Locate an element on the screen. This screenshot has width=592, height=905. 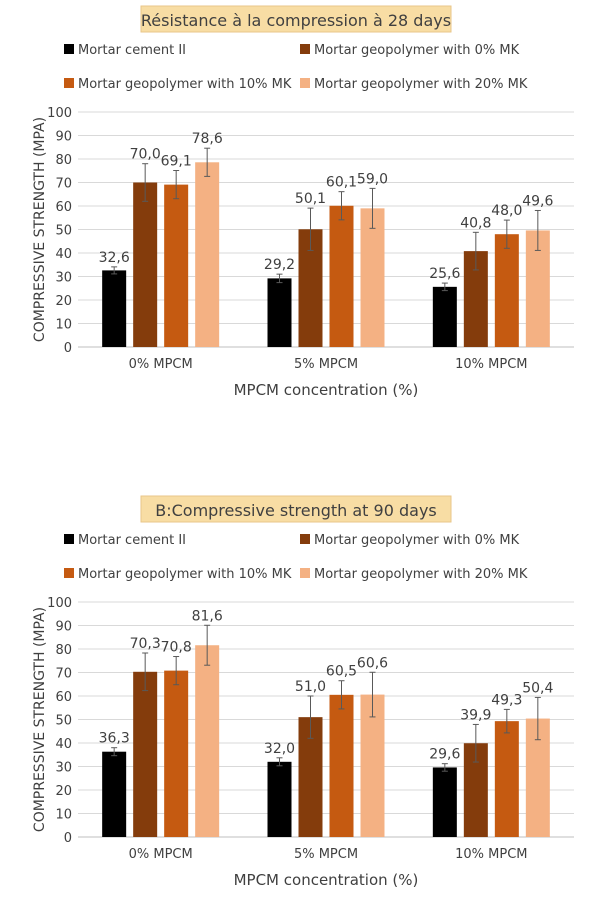
data-label: 78,6 is located at coordinates (207, 139).